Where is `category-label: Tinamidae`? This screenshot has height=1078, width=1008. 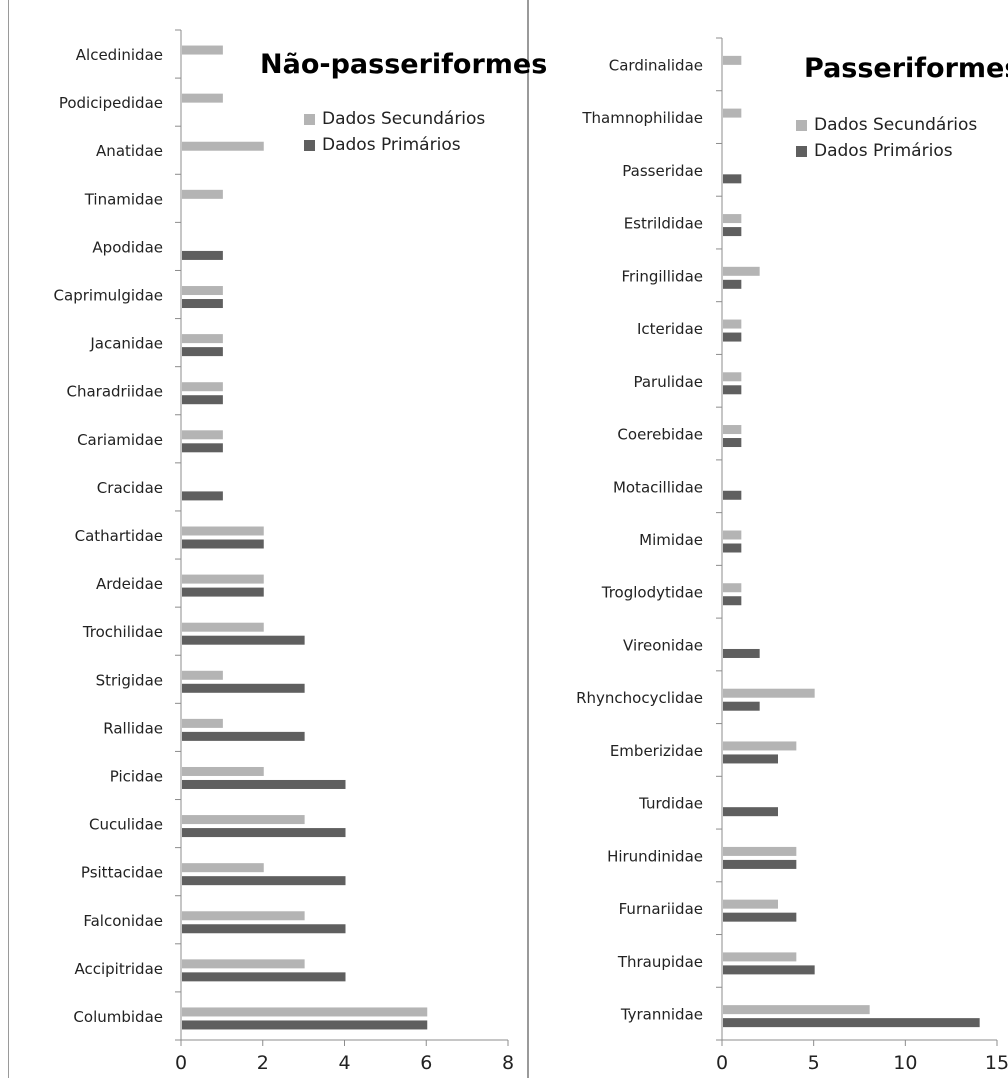
category-label: Tinamidae is located at coordinates (123, 199).